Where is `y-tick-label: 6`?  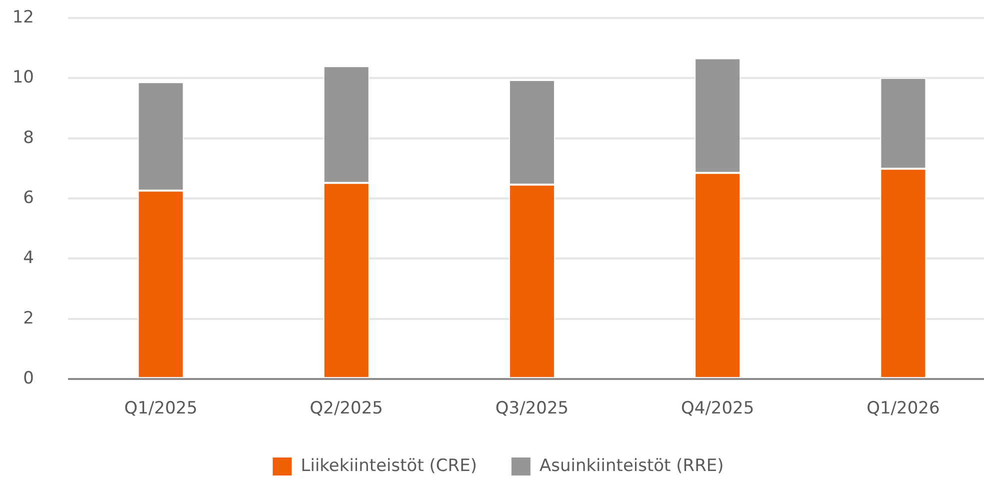 y-tick-label: 6 is located at coordinates (28, 198).